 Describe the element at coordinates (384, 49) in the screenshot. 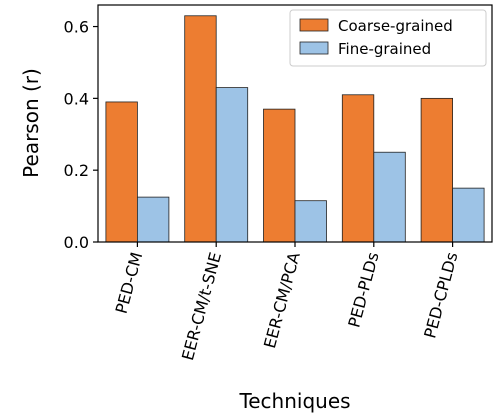

I see `legend-label-fine: Fine-grained` at that location.